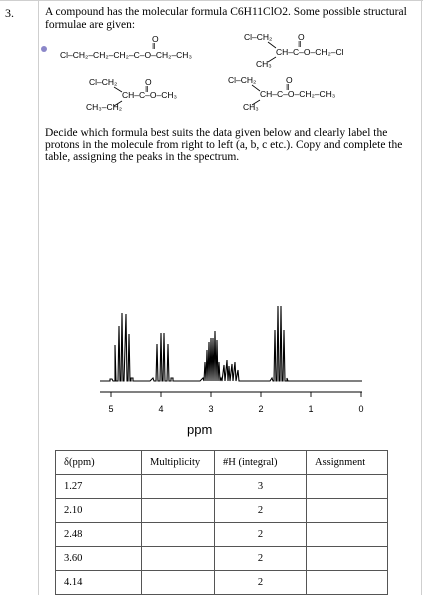  I want to click on table-row: 2.10 2, so click(221, 510).